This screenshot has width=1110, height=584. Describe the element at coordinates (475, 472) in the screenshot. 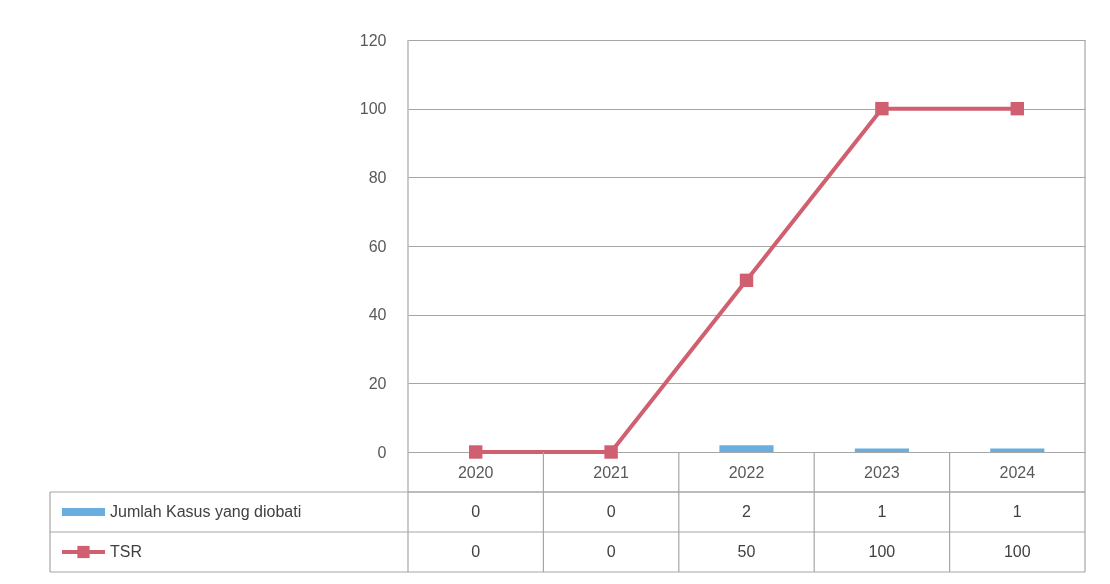

I see `x-tick-label: 2020` at that location.